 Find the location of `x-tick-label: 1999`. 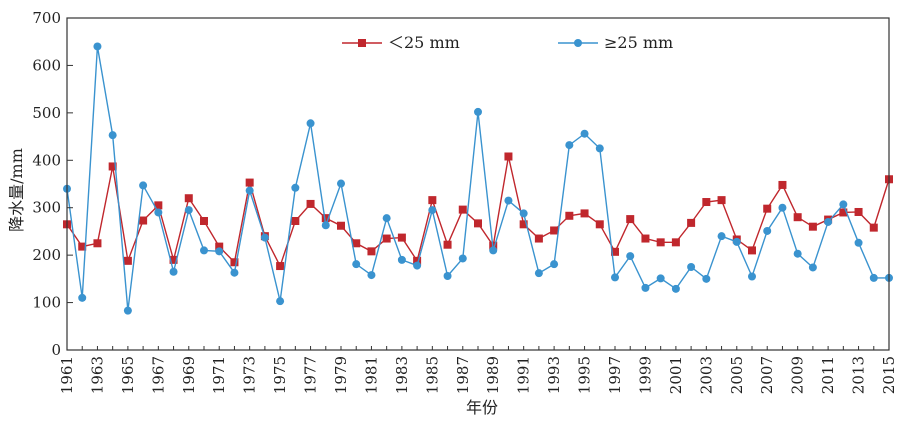

x-tick-label: 1999 is located at coordinates (645, 375).